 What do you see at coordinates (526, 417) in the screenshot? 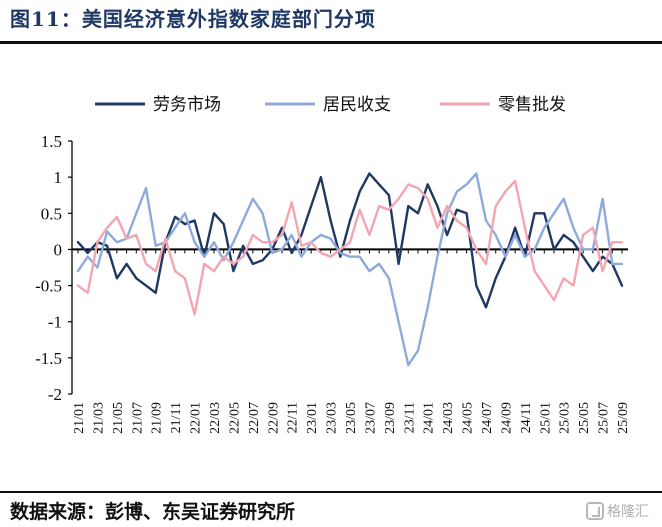
I see `x-tick-label: 24/11` at bounding box center [526, 417].